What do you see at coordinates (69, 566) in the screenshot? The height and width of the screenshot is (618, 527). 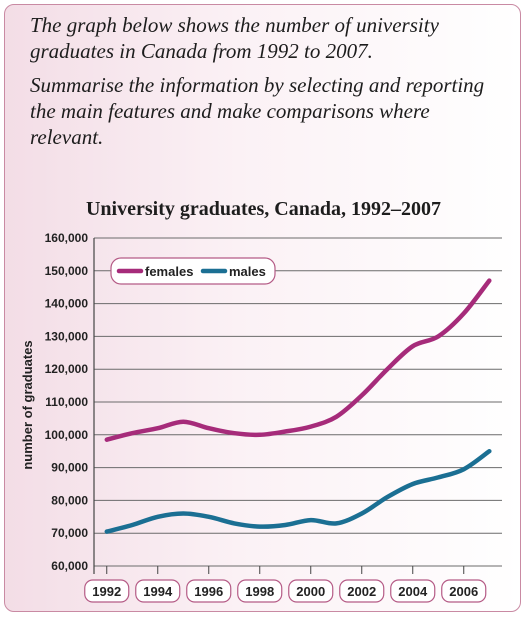 I see `y-tick-label: 60,000` at bounding box center [69, 566].